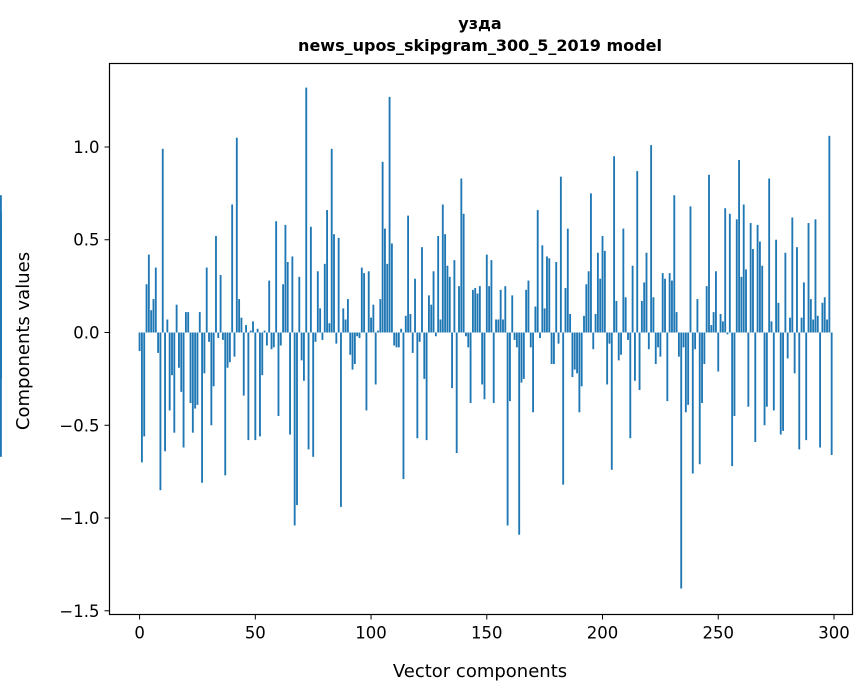 Image resolution: width=867 pixels, height=696 pixels. What do you see at coordinates (84, 379) in the screenshot?
I see `y-axis-ticks: −1.5 −1.0 −0.5 0.0 0.5 1.0` at bounding box center [84, 379].